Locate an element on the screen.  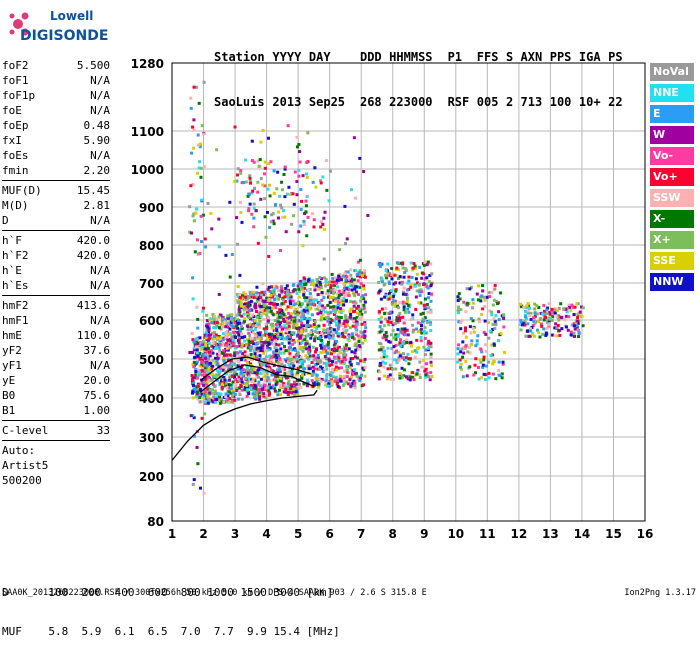
param-separator is located at coordinates (56, 180).